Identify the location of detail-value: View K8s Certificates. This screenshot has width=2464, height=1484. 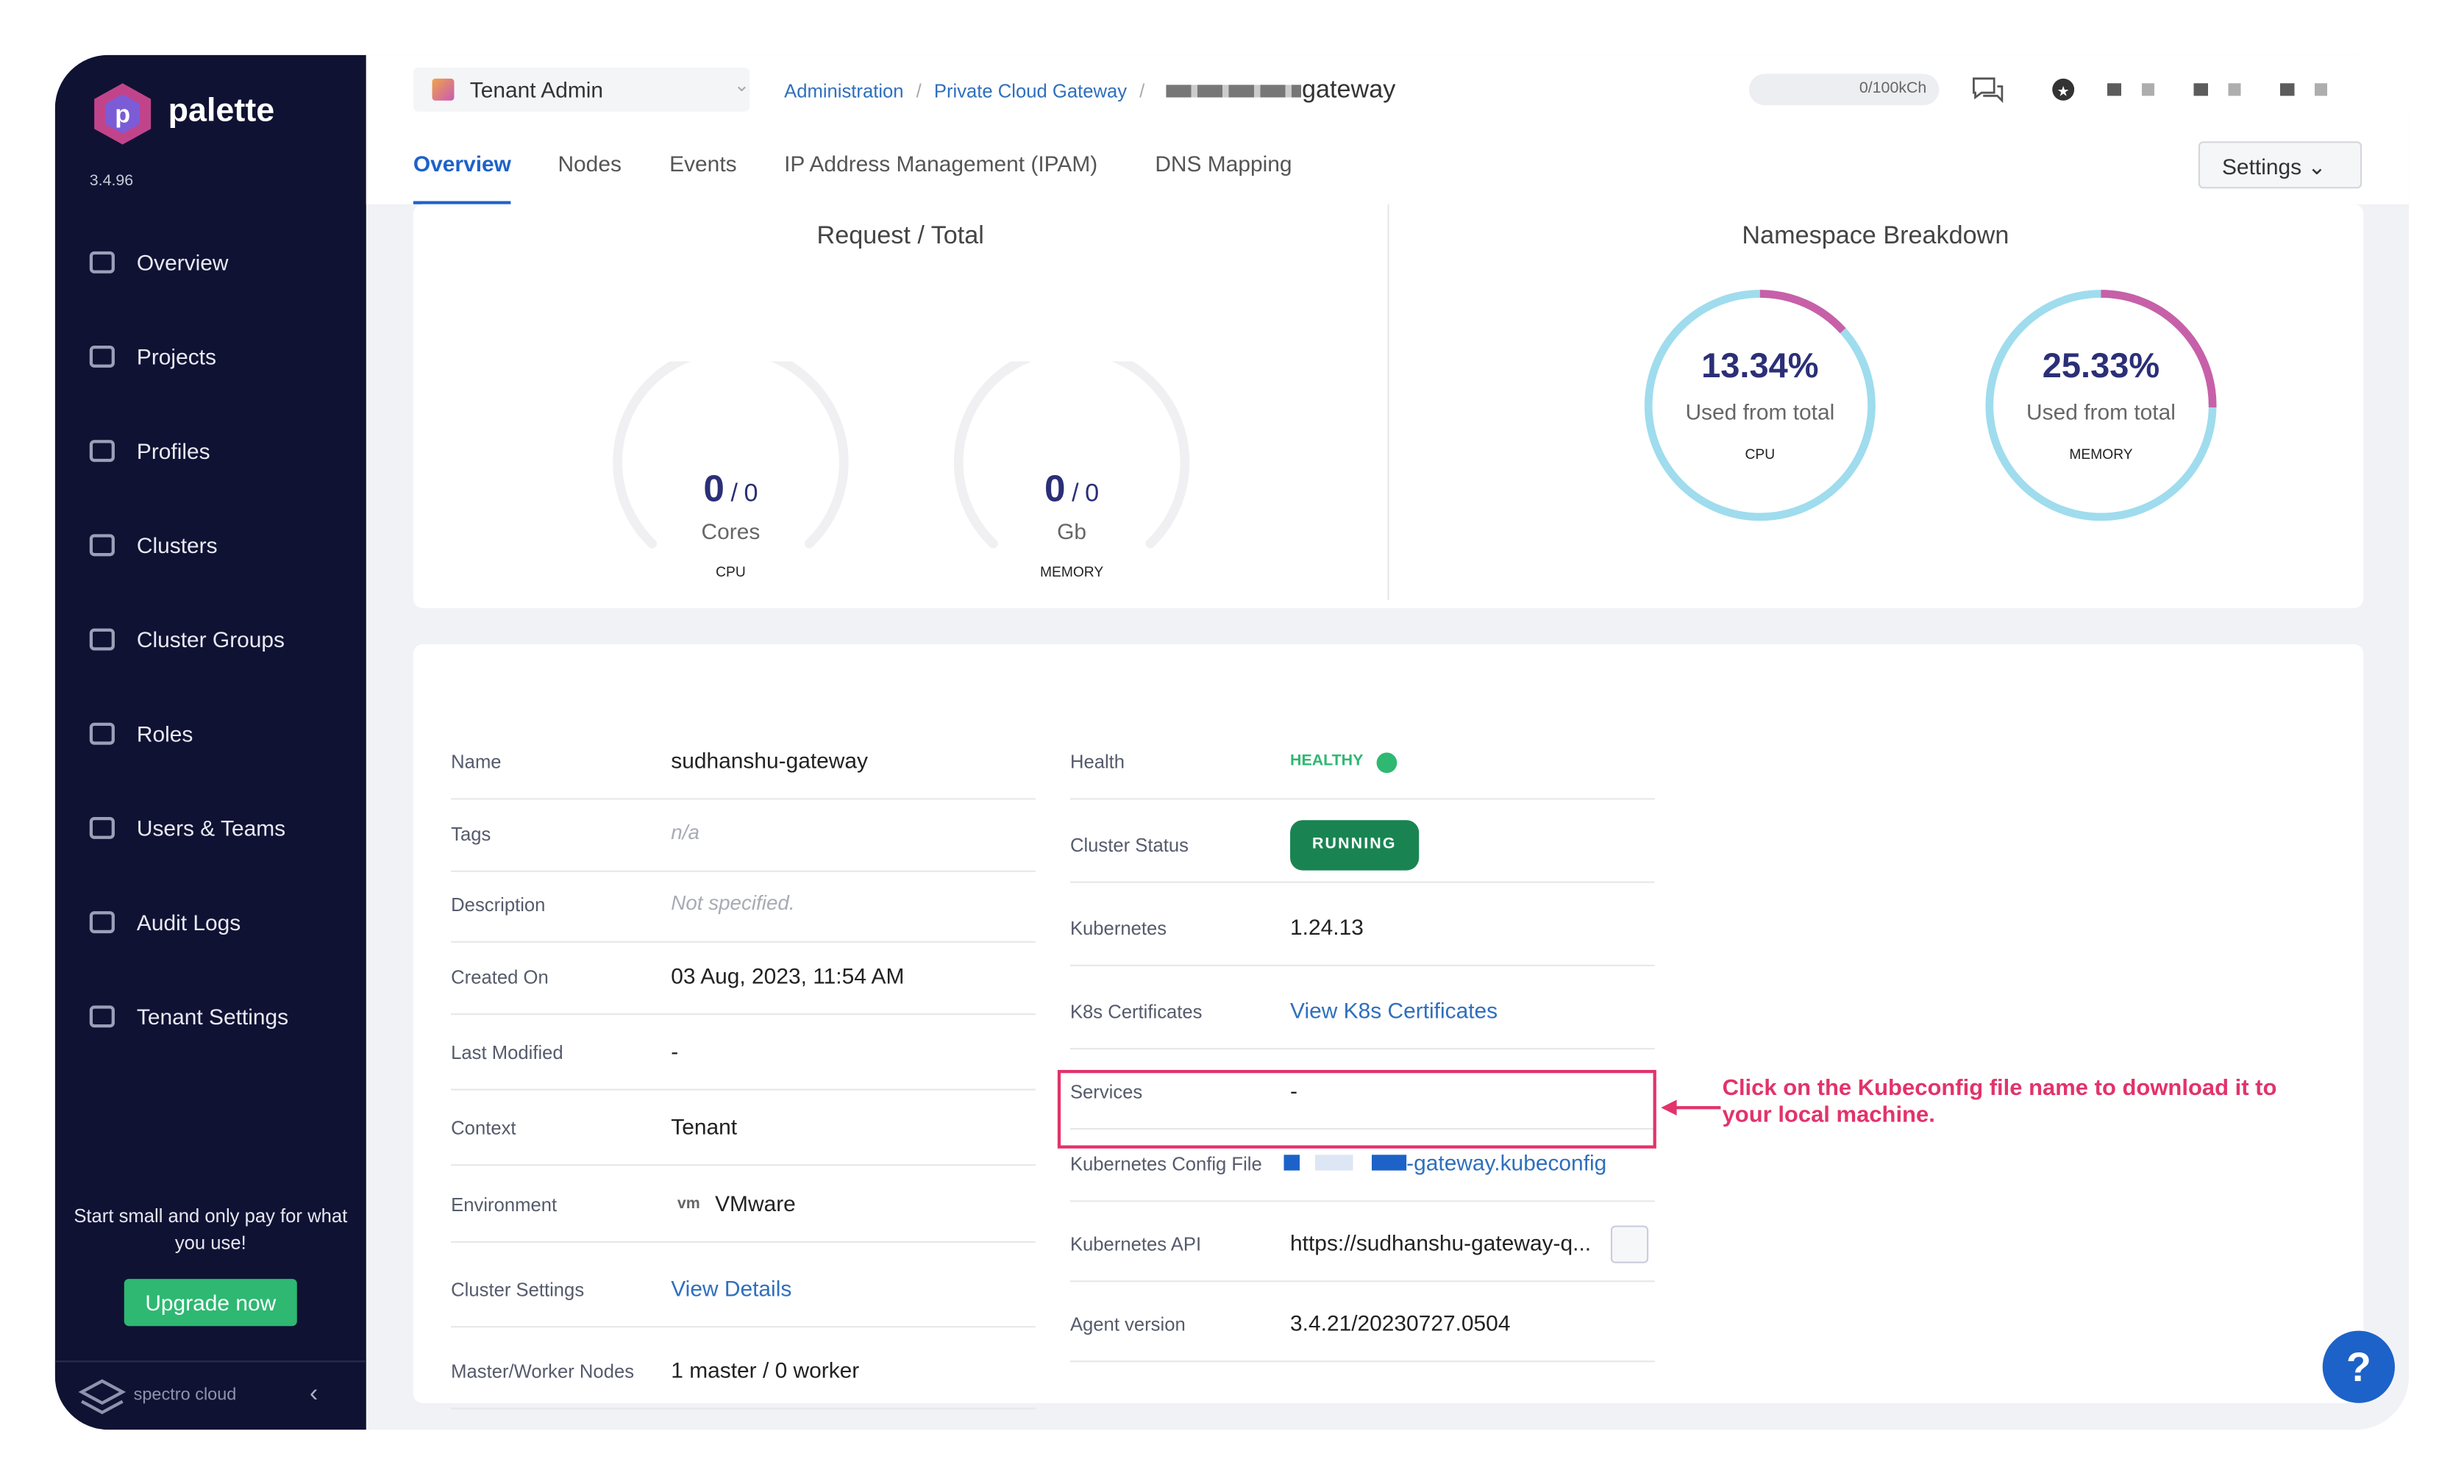
(1394, 1010).